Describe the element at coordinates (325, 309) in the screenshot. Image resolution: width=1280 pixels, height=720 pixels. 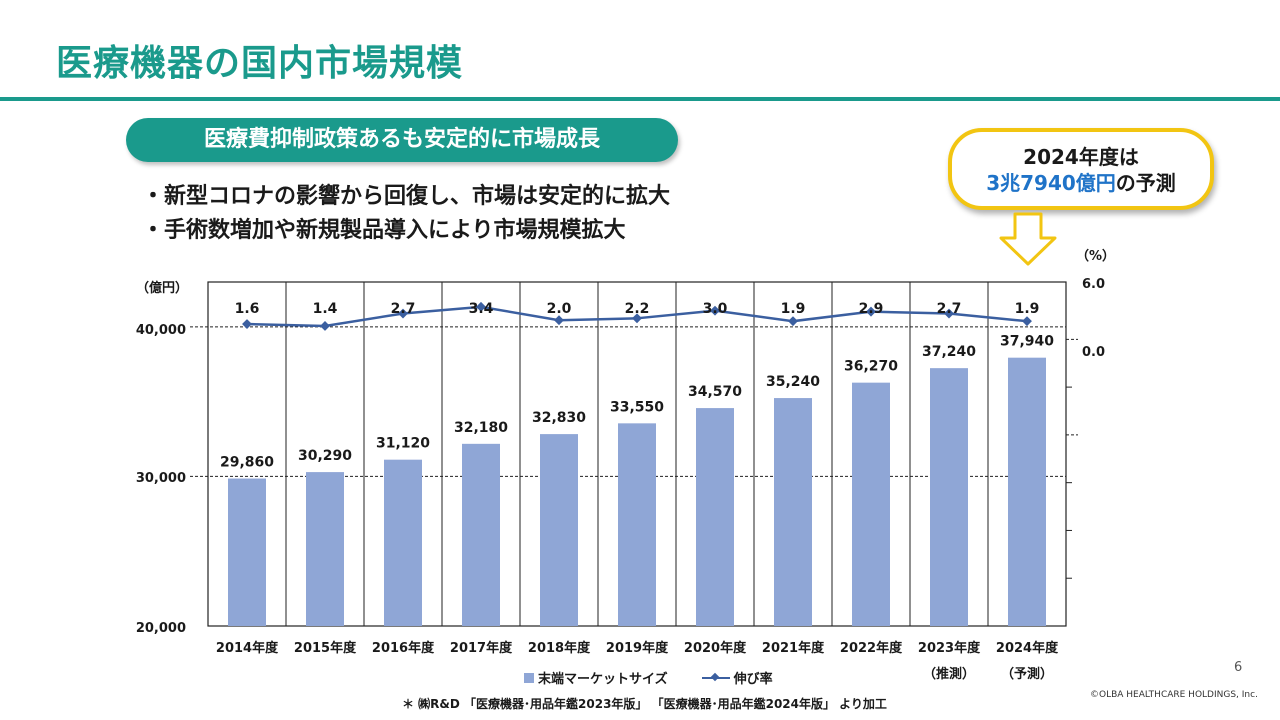
I see `rate-label-1: 1.4` at that location.